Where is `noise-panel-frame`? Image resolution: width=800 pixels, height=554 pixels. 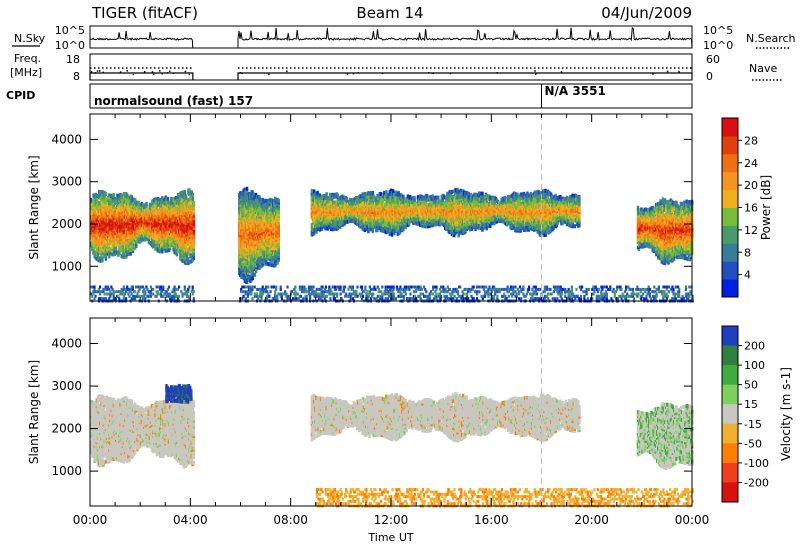
noise-panel-frame is located at coordinates (391, 37).